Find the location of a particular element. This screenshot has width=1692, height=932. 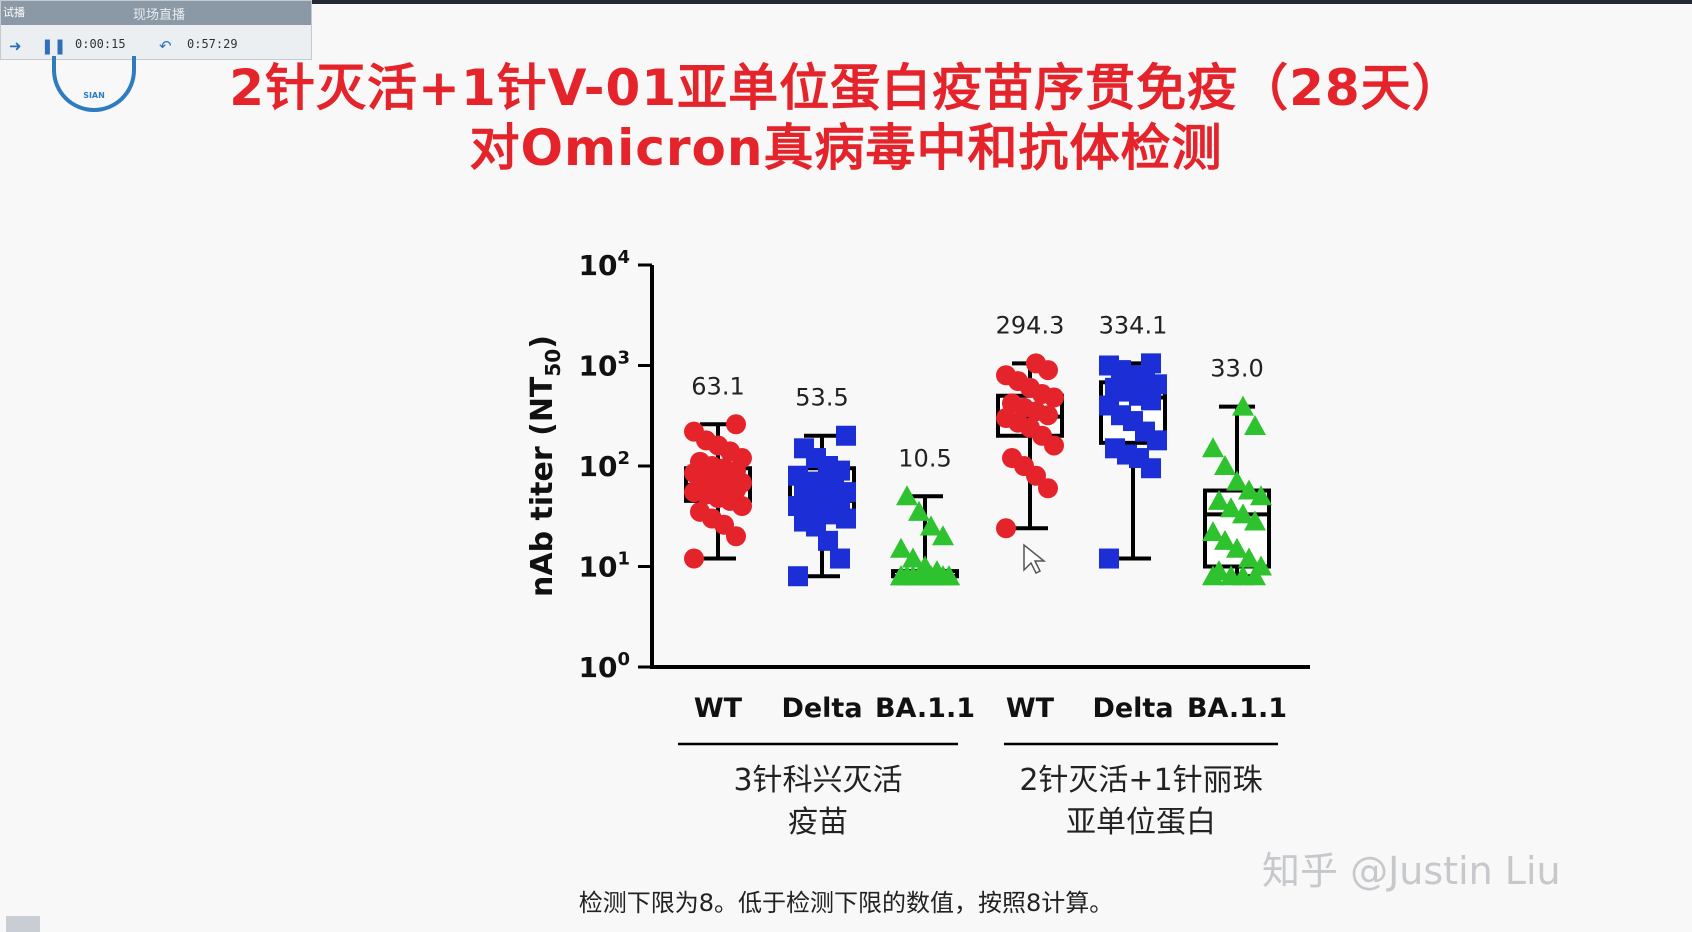

watermark: 知乎 @Justin Liu is located at coordinates (1411, 871).